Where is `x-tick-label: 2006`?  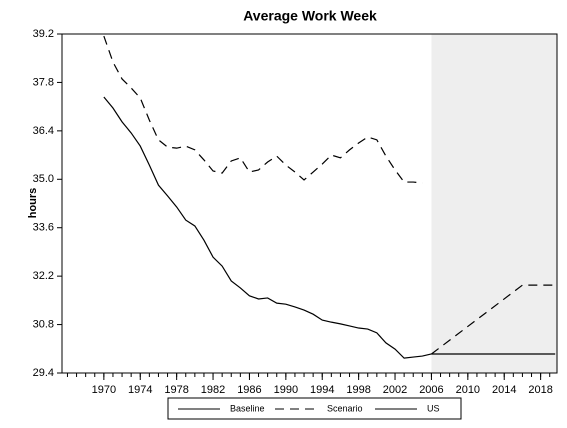 x-tick-label: 2006 is located at coordinates (431, 390).